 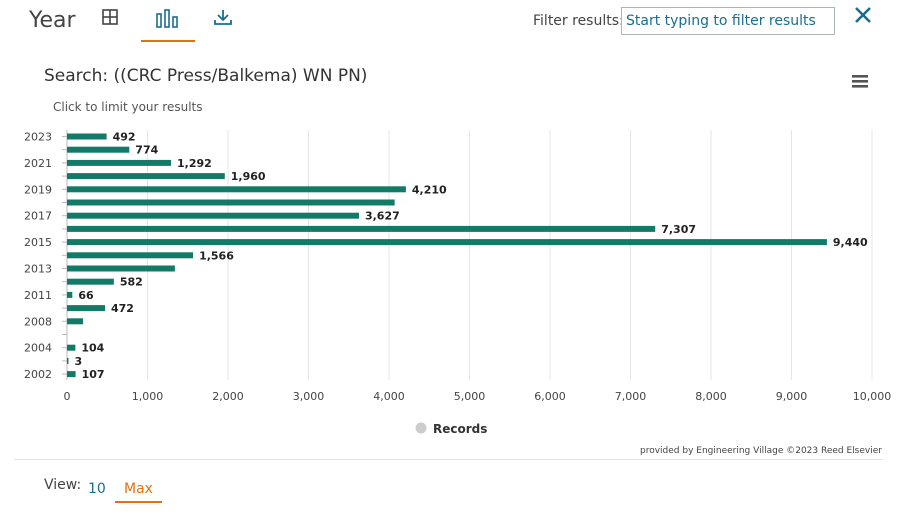 I want to click on data-label: 1,292, so click(x=194, y=163).